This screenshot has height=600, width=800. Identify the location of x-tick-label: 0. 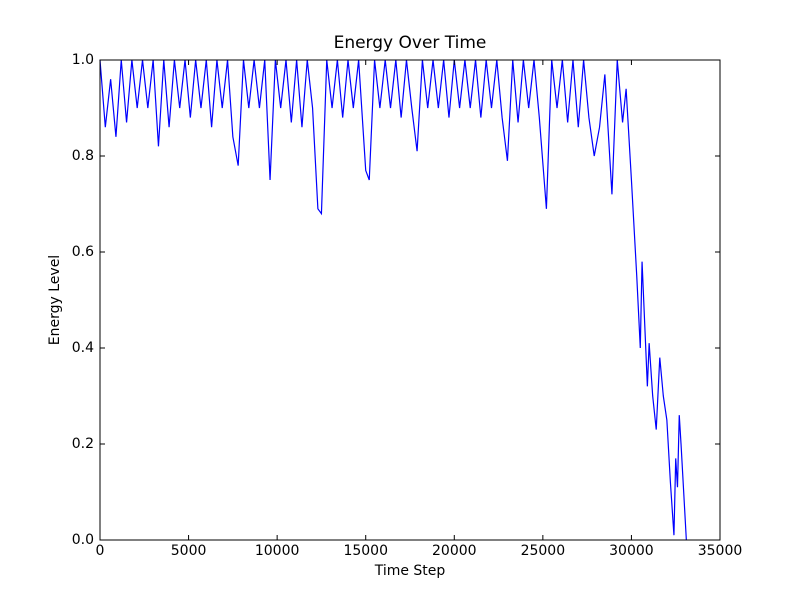
(100, 551).